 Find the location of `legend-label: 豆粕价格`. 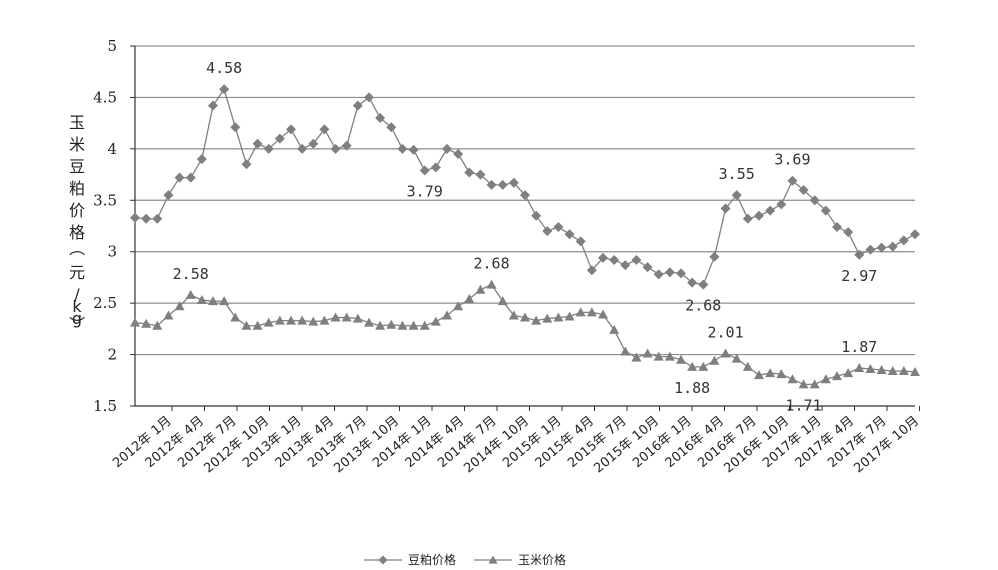

legend-label: 豆粕价格 is located at coordinates (432, 559).